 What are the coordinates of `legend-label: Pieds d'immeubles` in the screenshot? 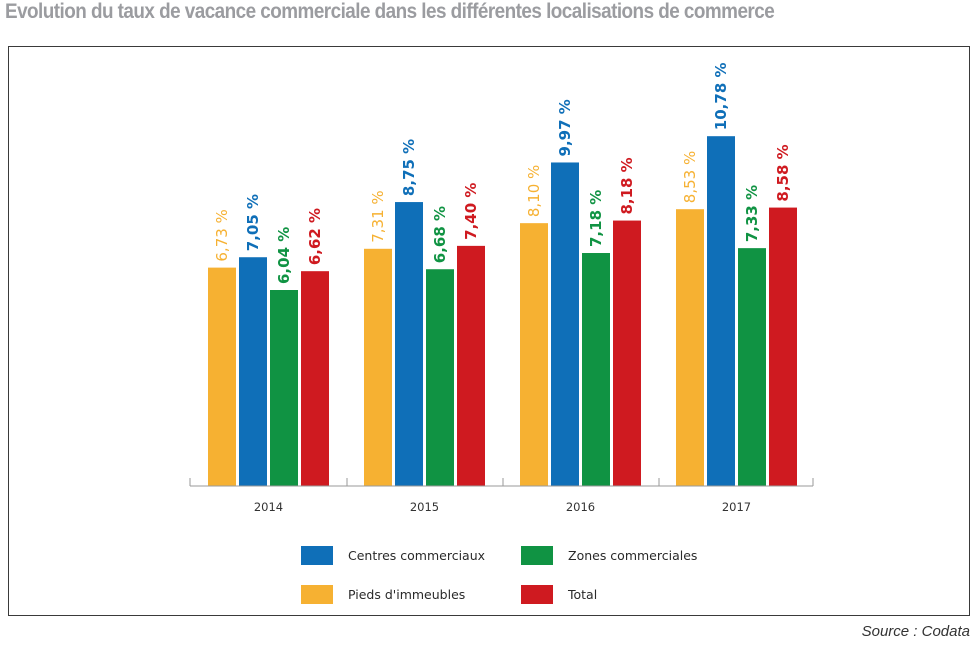 It's located at (406, 594).